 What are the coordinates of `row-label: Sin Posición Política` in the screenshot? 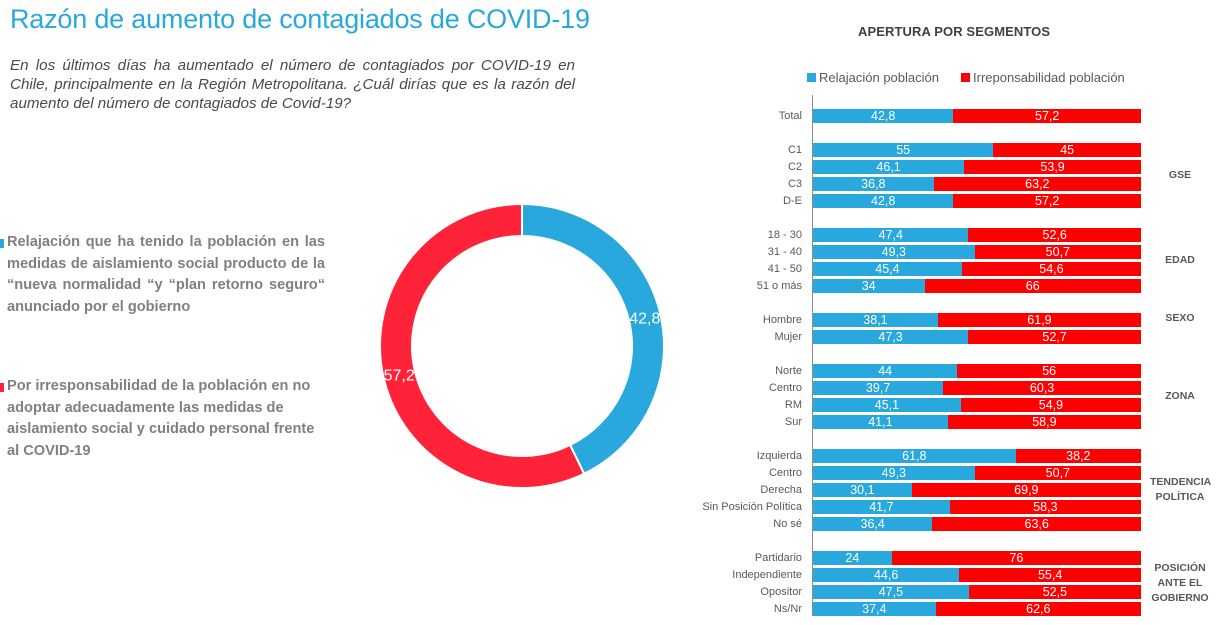 It's located at (752, 507).